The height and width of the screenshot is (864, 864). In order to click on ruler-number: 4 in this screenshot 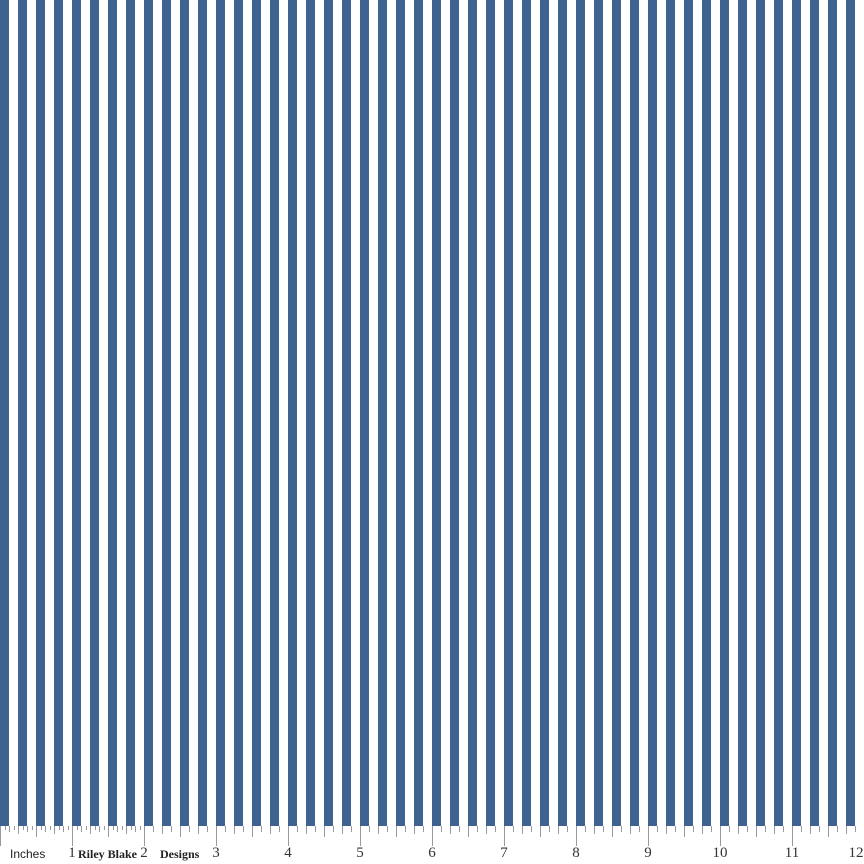, I will do `click(288, 853)`.